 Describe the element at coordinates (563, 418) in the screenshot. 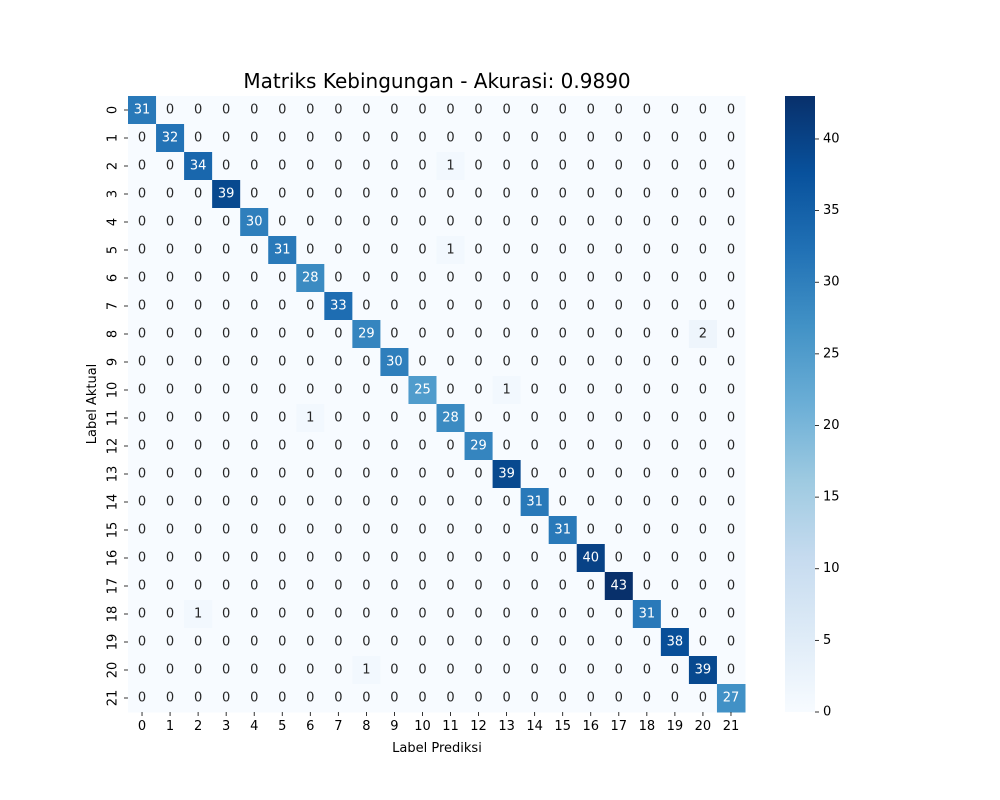

I see `heatmap-value-r11-c15: 0` at that location.